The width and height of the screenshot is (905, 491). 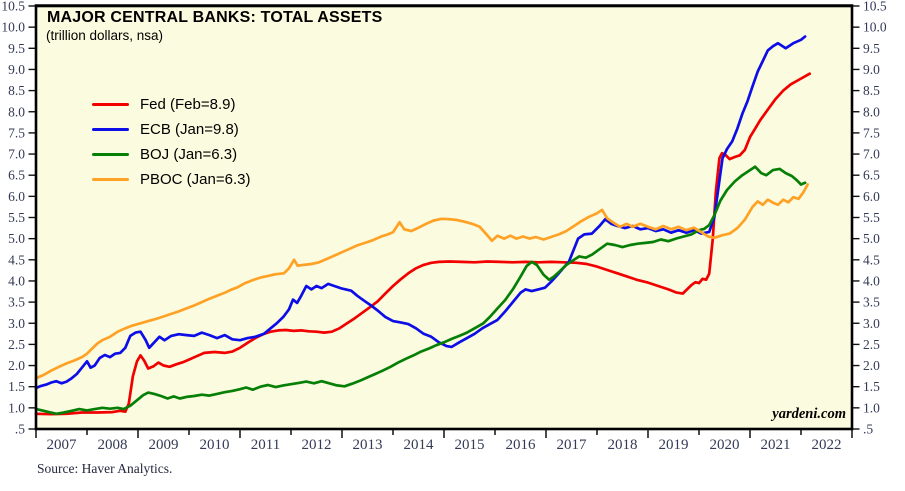 I want to click on ecb-line-swatch, so click(x=110, y=129).